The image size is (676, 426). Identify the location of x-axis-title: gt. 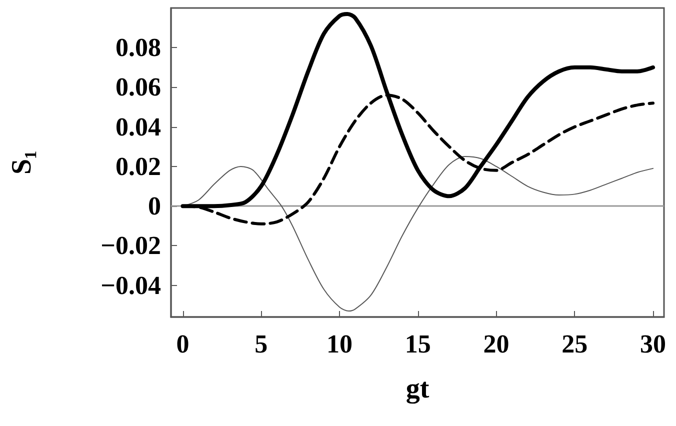
(418, 389).